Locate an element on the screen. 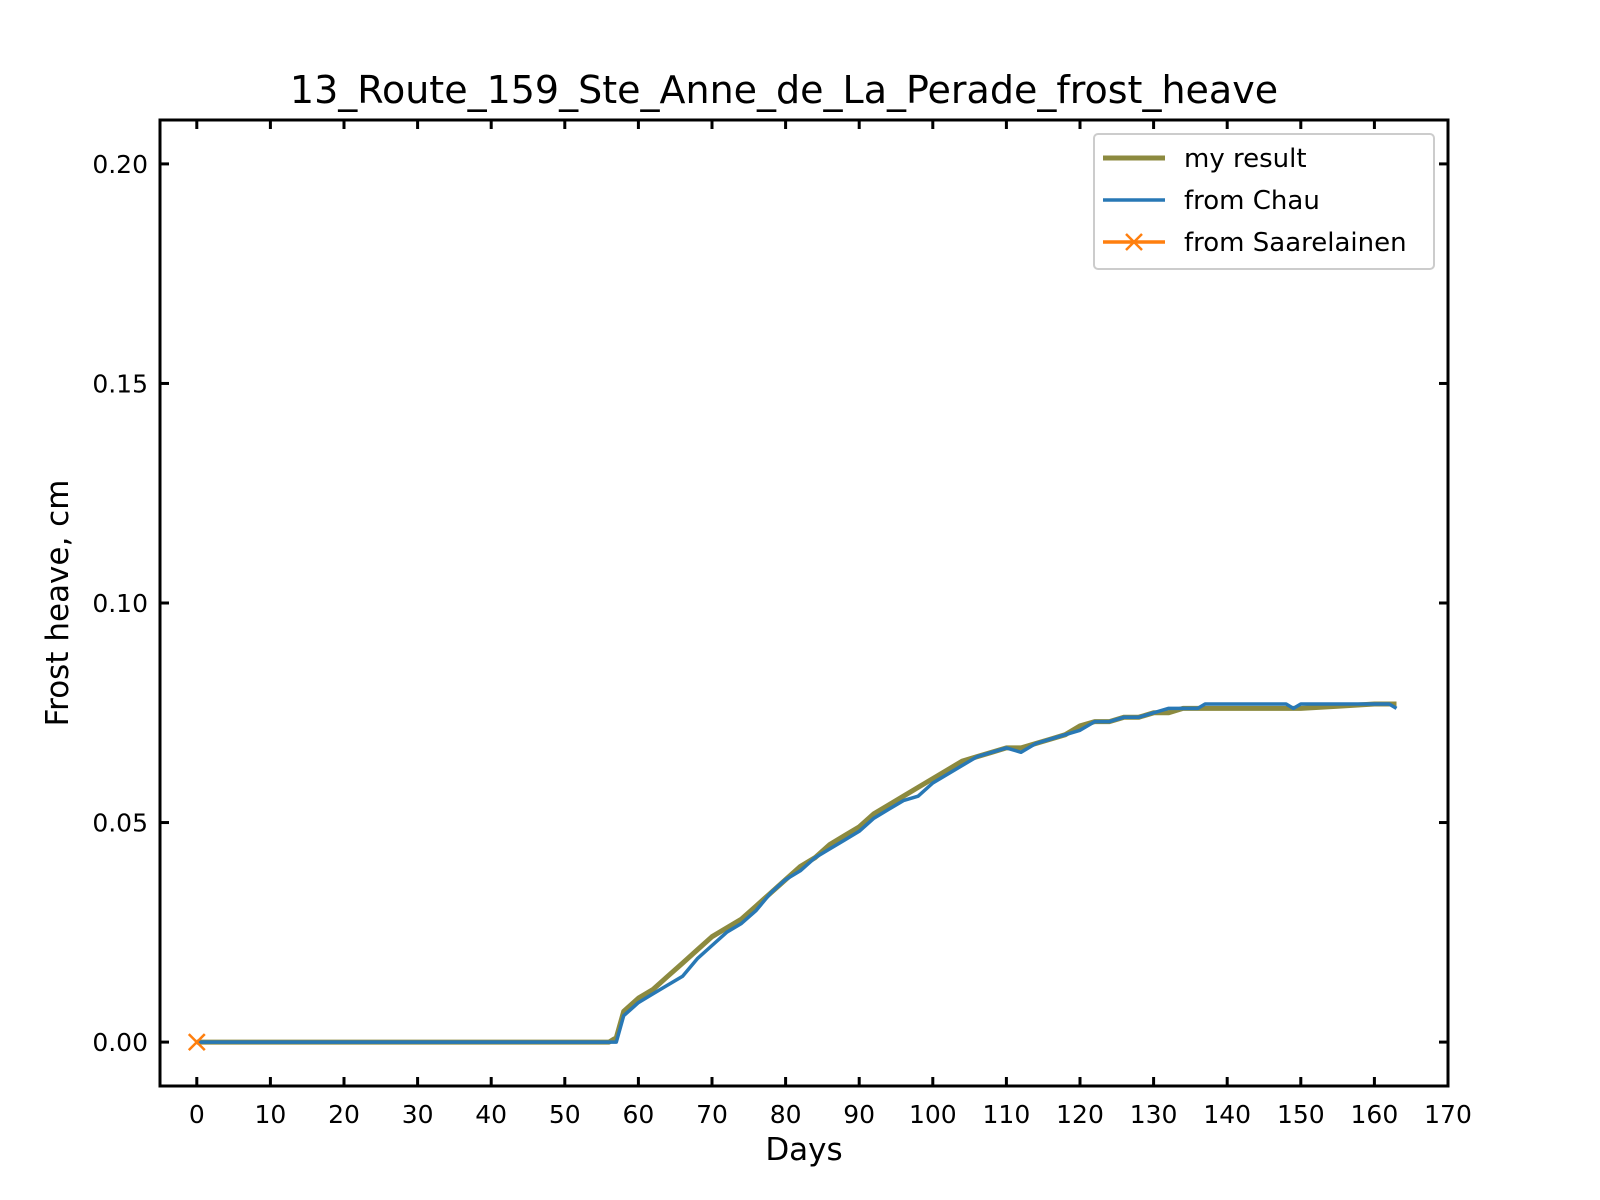  y-tick-label: 0.00 is located at coordinates (120, 1042).